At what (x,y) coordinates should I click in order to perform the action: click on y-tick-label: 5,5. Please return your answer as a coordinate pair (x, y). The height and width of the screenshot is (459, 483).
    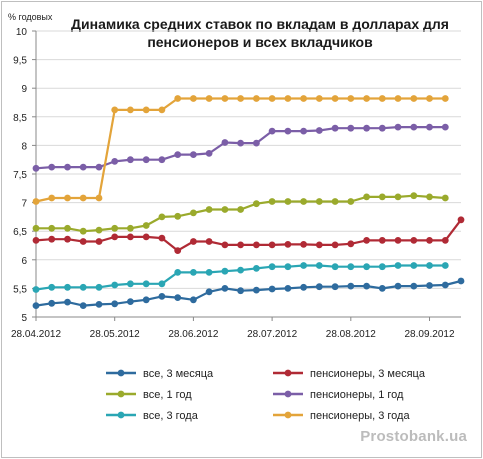
    Looking at the image, I should click on (20, 289).